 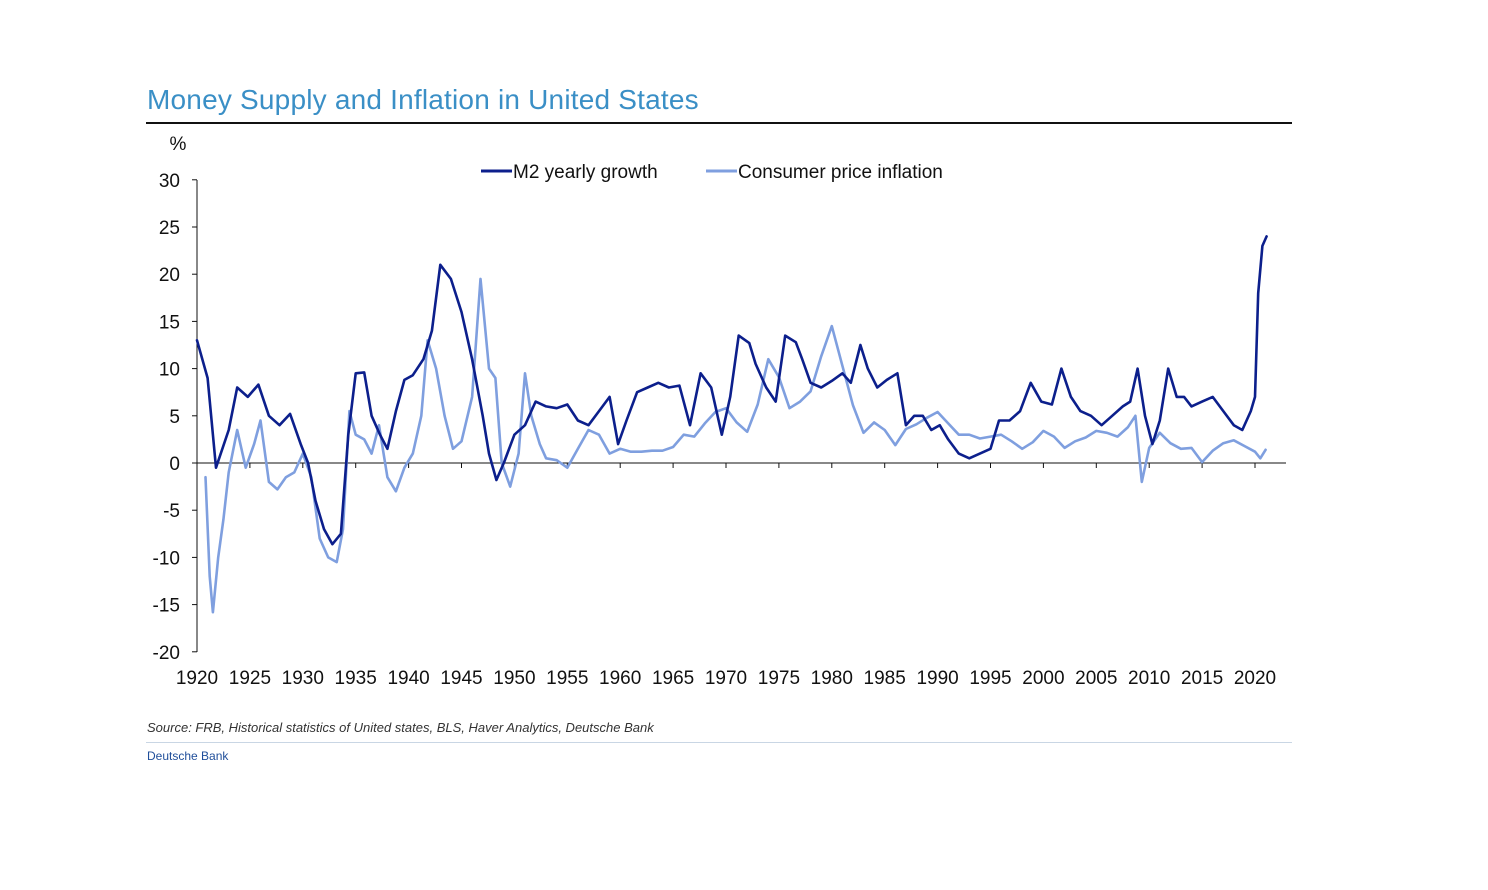 What do you see at coordinates (169, 275) in the screenshot?
I see `y-tick-label: 20` at bounding box center [169, 275].